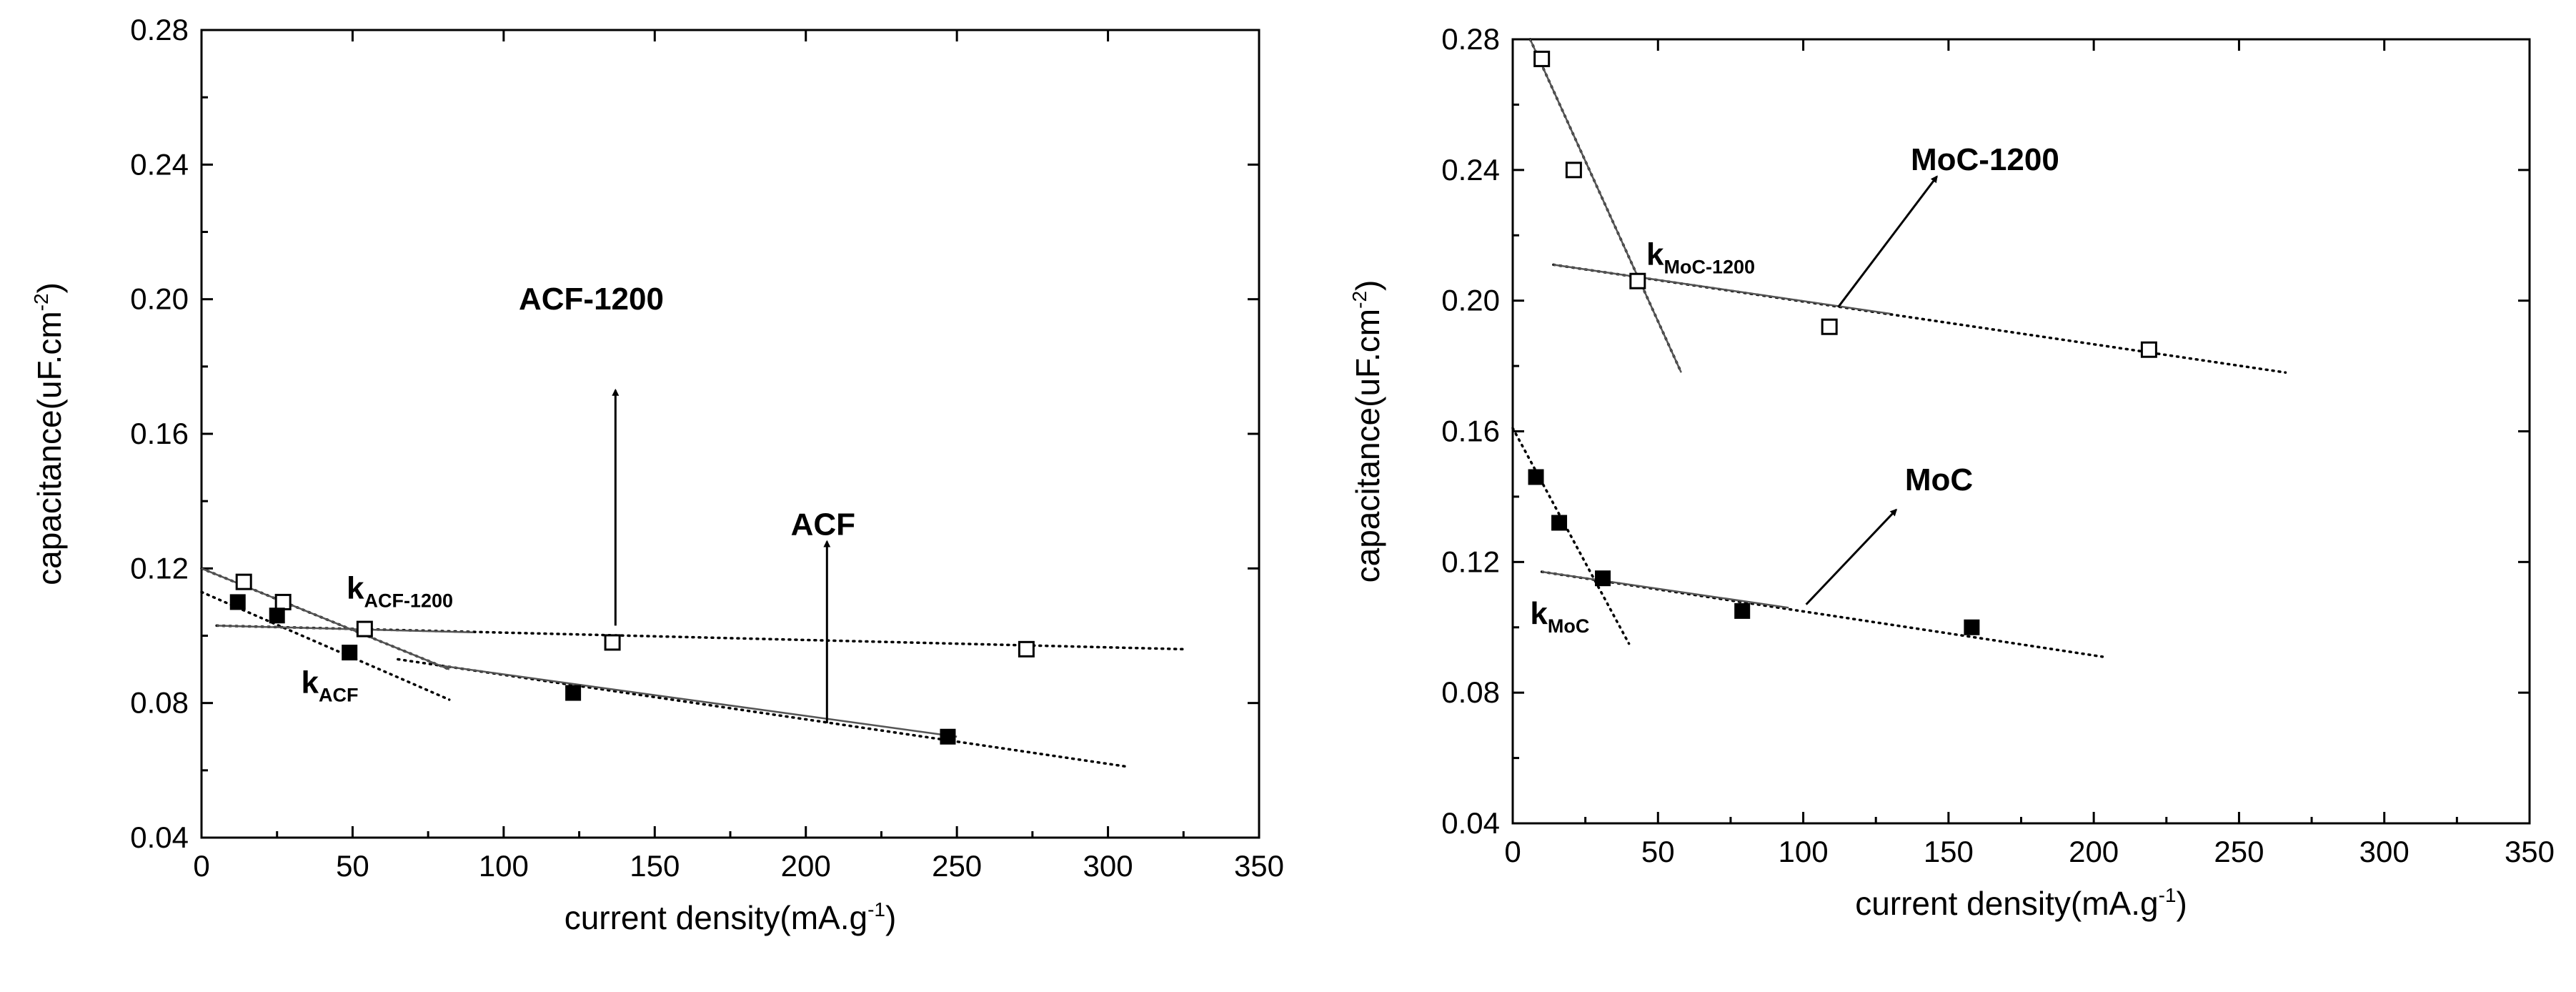 Image resolution: width=2576 pixels, height=992 pixels. Describe the element at coordinates (400, 591) in the screenshot. I see `k-label: kACF-1200` at that location.